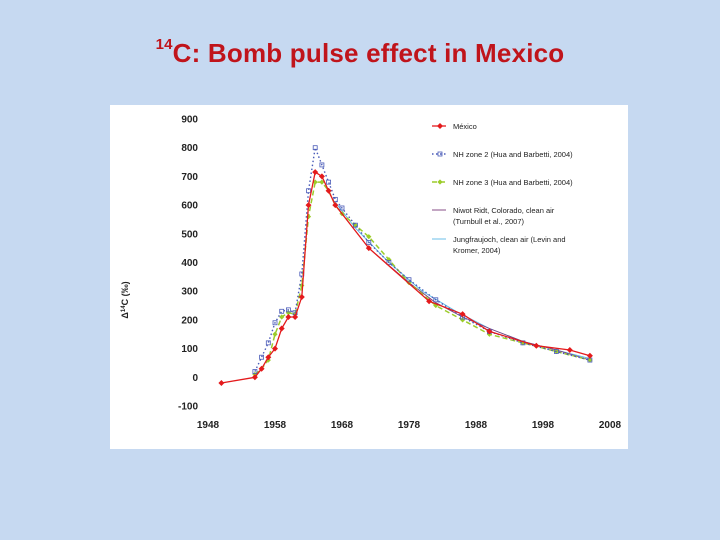 The width and height of the screenshot is (720, 540). What do you see at coordinates (342, 425) in the screenshot?
I see `x-tick-label: 1968` at bounding box center [342, 425].